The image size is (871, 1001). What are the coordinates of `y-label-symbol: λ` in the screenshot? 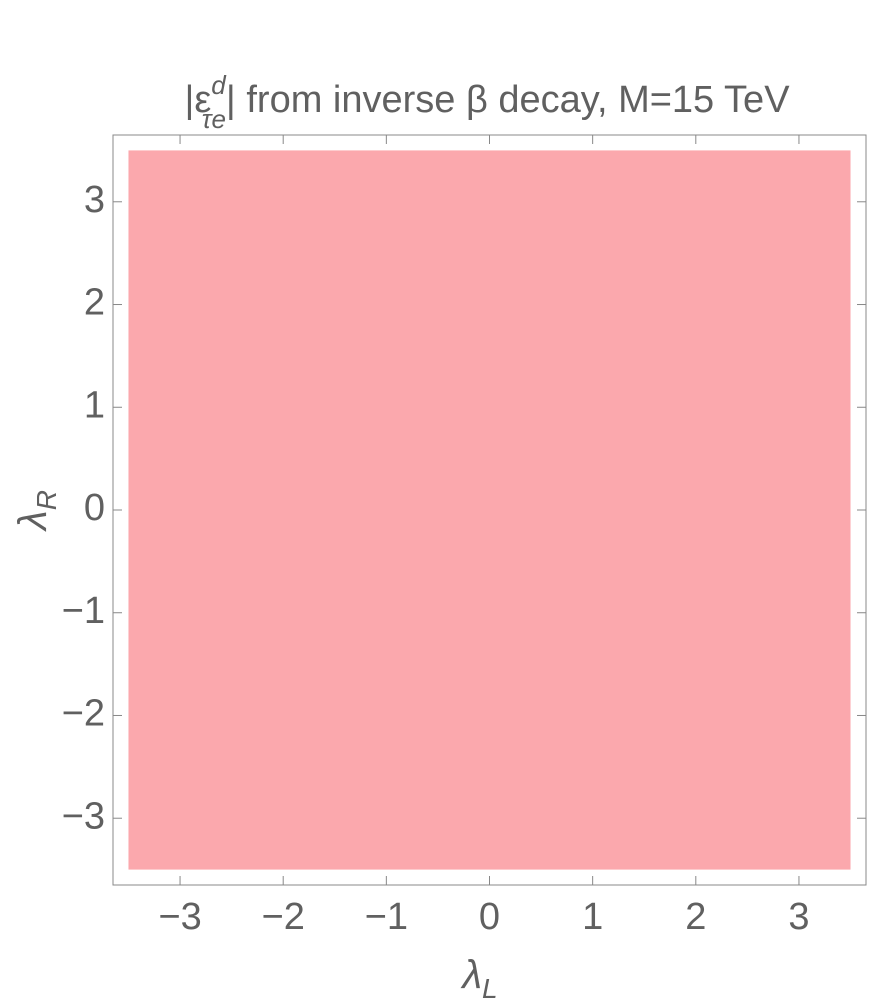 It's located at (33, 521).